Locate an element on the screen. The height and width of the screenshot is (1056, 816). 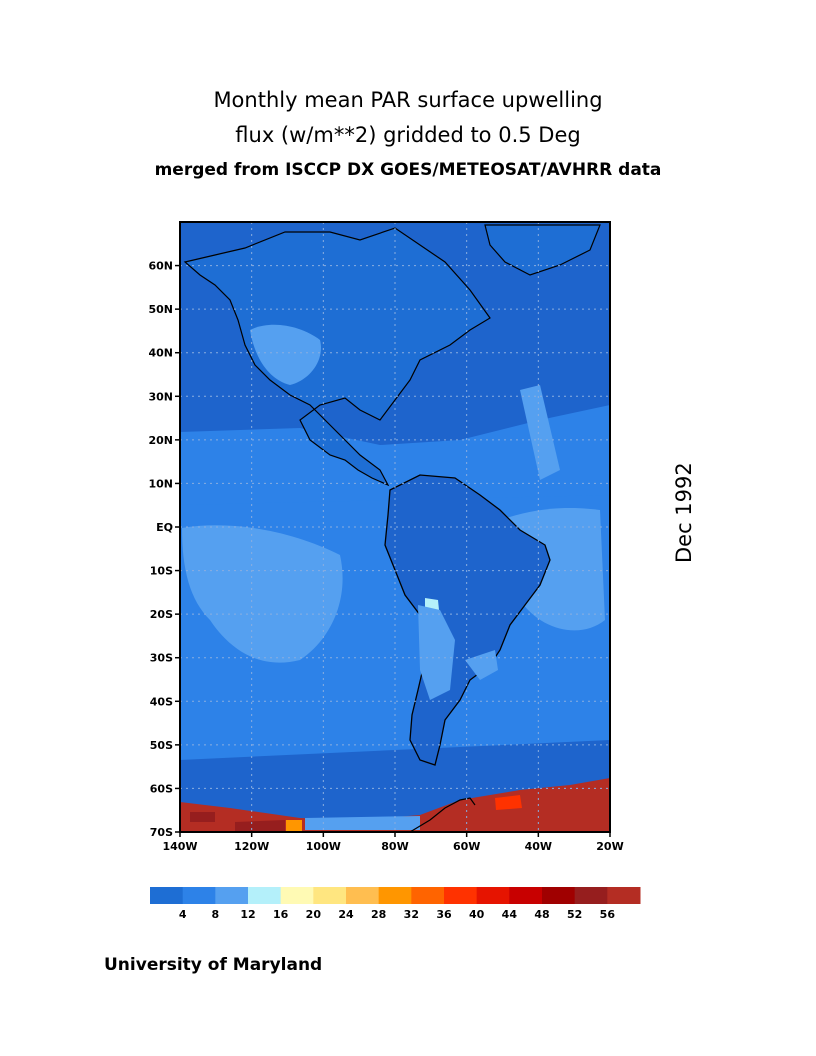
antarctic-dark-zone is located at coordinates (237, 822).